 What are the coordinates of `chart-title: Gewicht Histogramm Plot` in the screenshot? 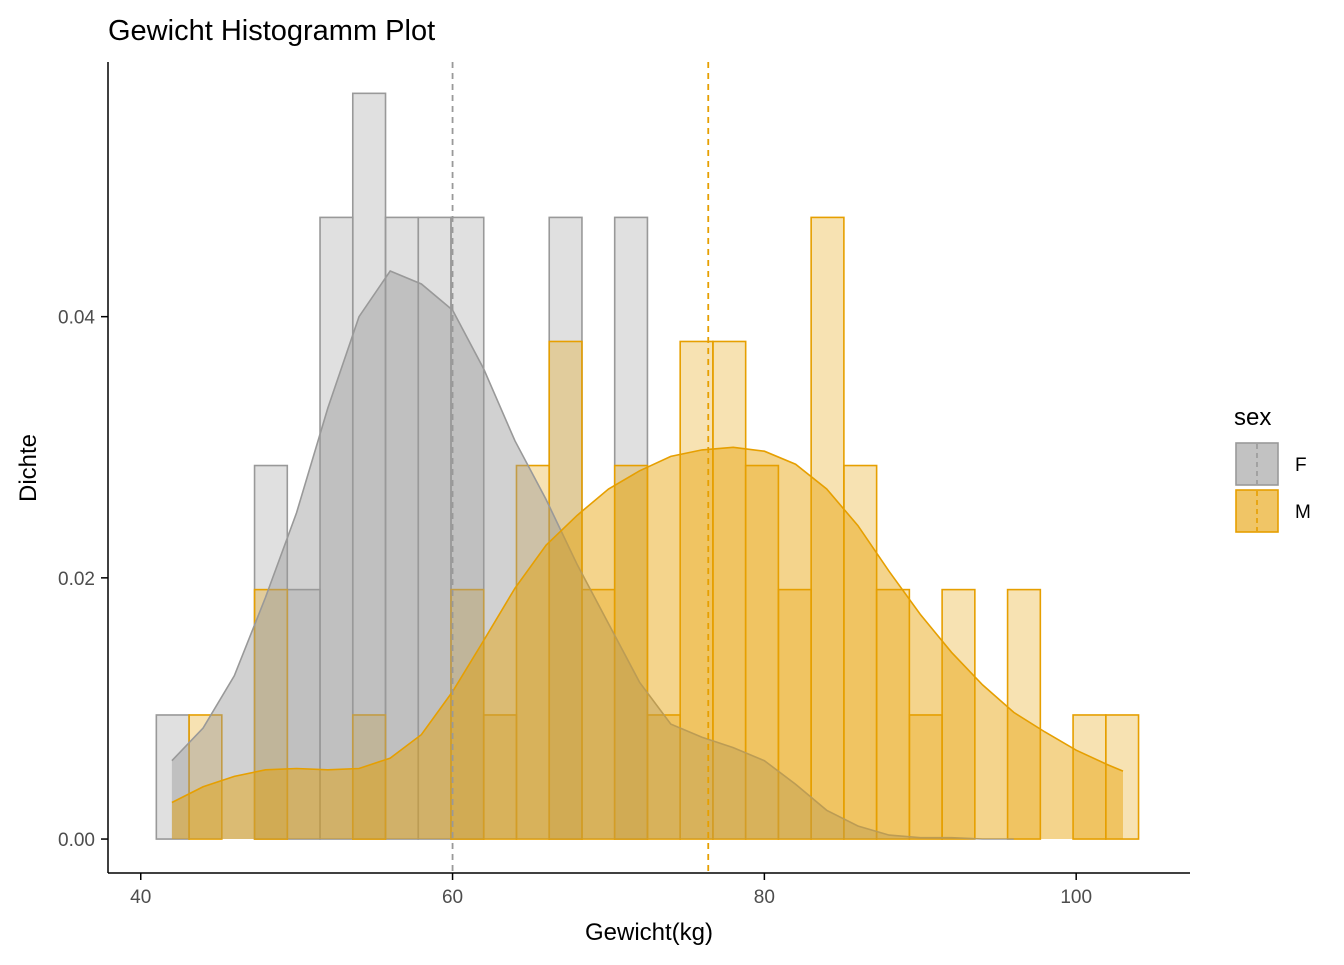 It's located at (271, 31).